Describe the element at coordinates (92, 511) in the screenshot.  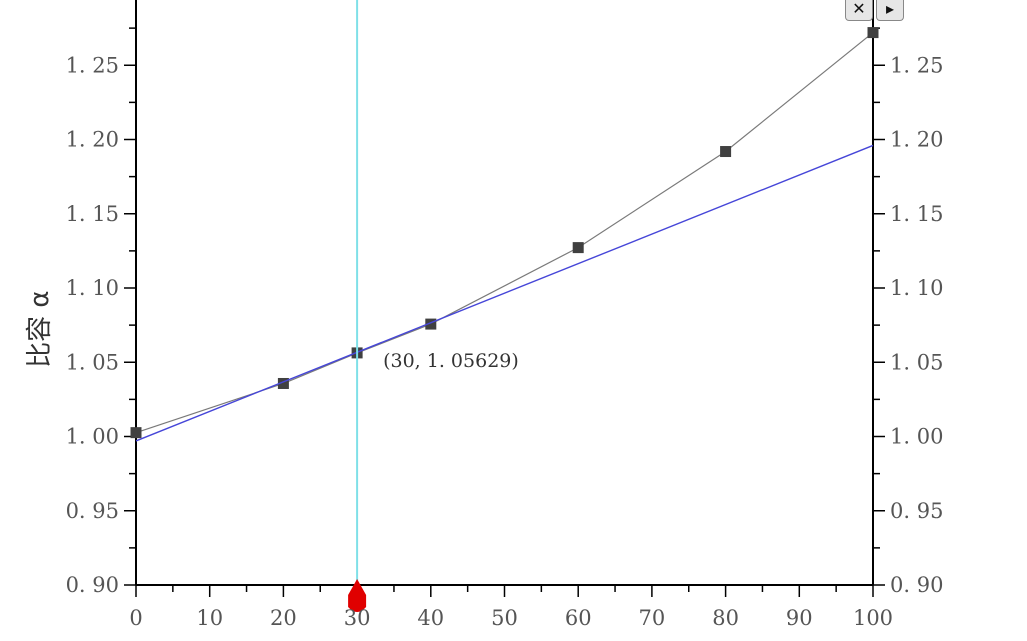
I see `y-tick-label: 0. 95` at that location.